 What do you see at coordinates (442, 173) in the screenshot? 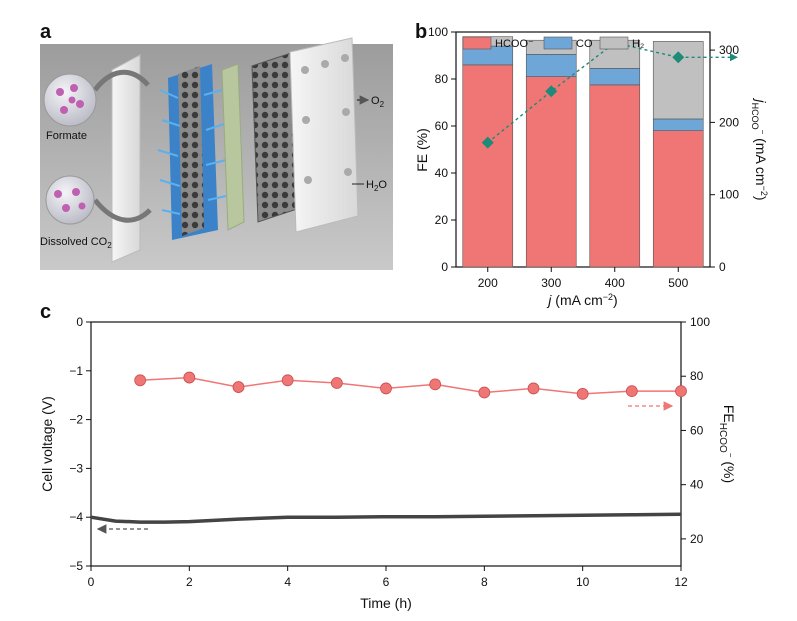
I see `y-tick-label-b: 40` at bounding box center [442, 173].